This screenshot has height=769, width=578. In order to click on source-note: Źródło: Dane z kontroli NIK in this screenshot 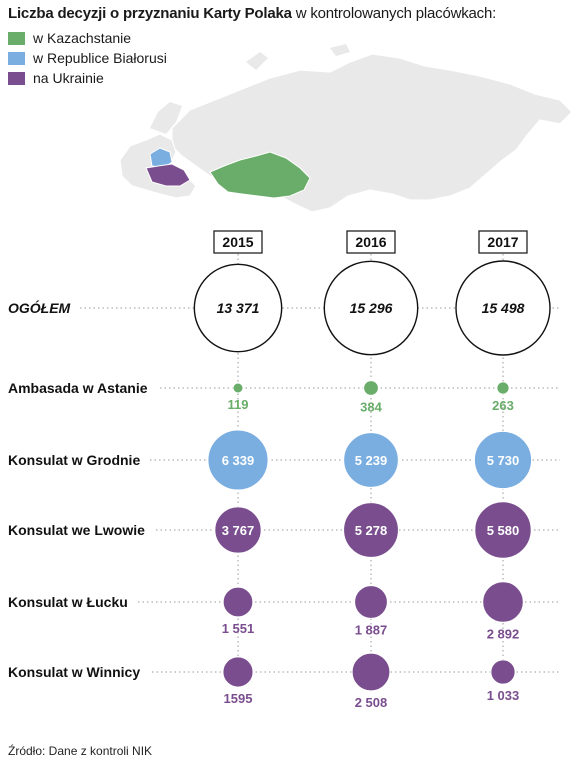, I will do `click(80, 751)`.